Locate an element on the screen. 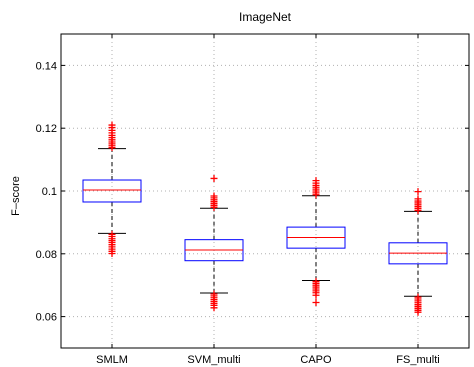 Image resolution: width=474 pixels, height=367 pixels. y-axis-label: F–score is located at coordinates (16, 196).